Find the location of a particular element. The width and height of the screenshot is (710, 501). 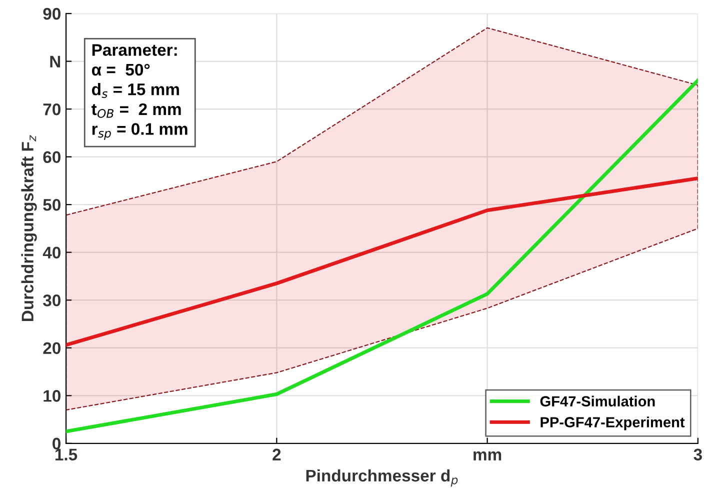

y-tick-label: 50 is located at coordinates (51, 204).